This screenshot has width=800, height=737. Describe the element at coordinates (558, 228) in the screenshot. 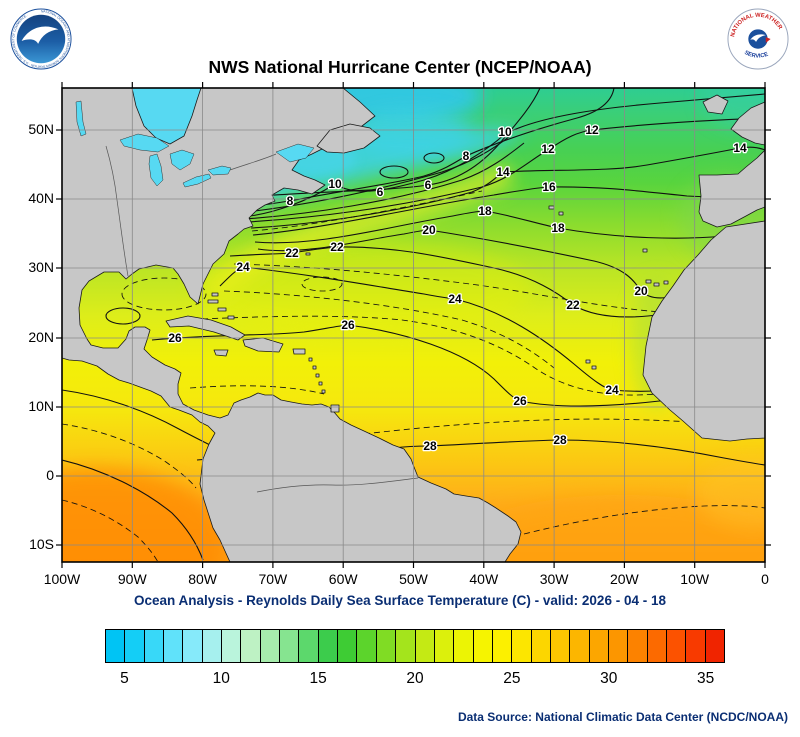

I see `contour-label: 18` at that location.